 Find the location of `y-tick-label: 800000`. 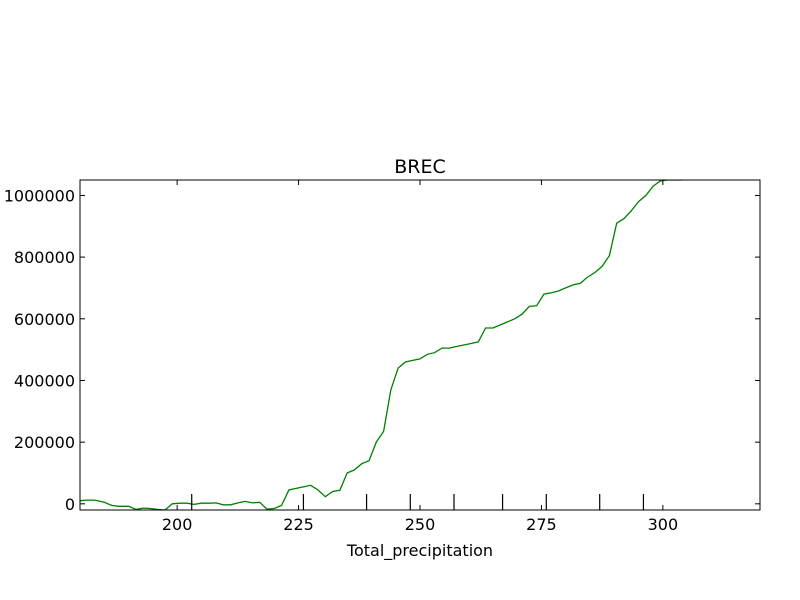

y-tick-label: 800000 is located at coordinates (44, 257).